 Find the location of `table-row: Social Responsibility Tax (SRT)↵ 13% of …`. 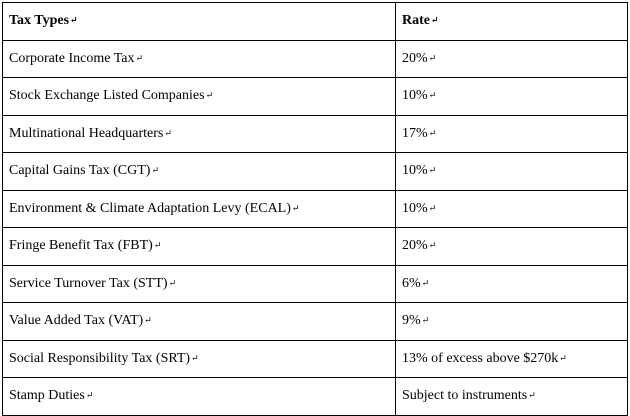

table-row: Social Responsibility Tax (SRT)↵ 13% of … is located at coordinates (315, 358).